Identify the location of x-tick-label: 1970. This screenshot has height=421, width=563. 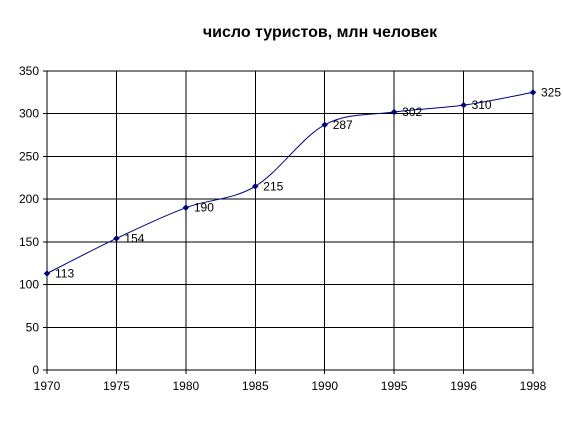
(47, 386).